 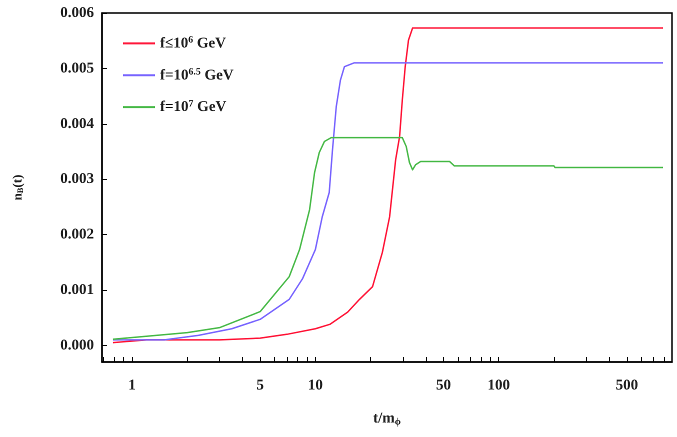 What do you see at coordinates (77, 179) in the screenshot?
I see `y-tick-label: 0.003` at bounding box center [77, 179].